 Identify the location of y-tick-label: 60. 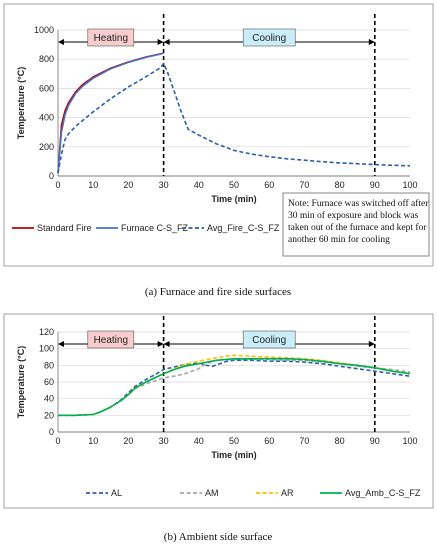
(49, 382).